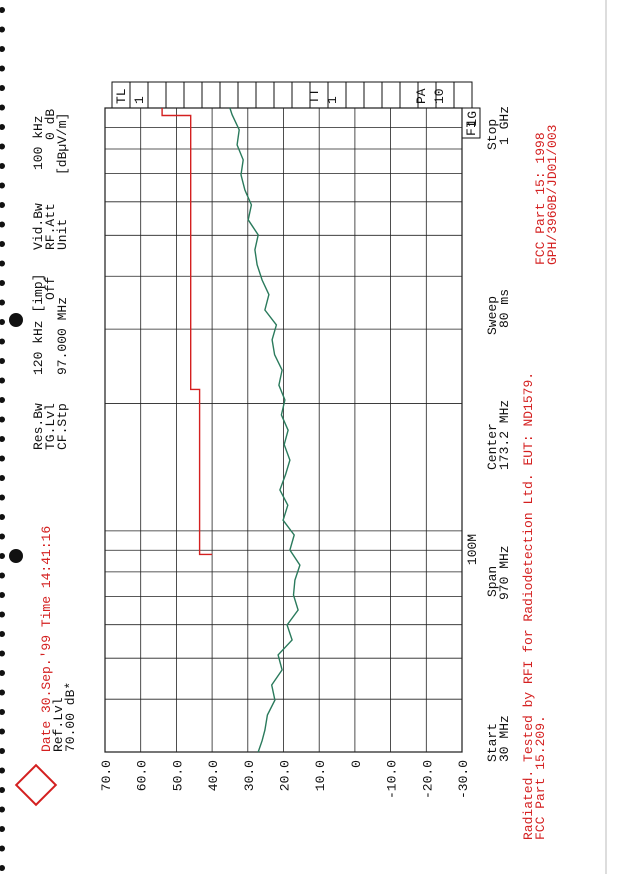  Describe the element at coordinates (504, 435) in the screenshot. I see `annotation: 173.2 MHz` at that location.